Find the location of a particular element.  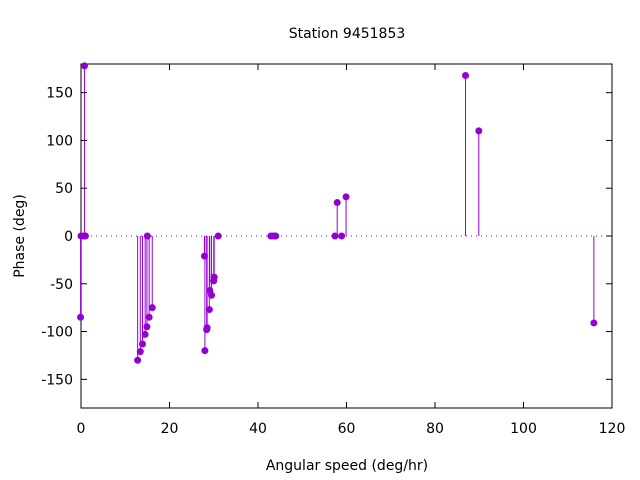

y-tick-label: -100 is located at coordinates (57, 333).